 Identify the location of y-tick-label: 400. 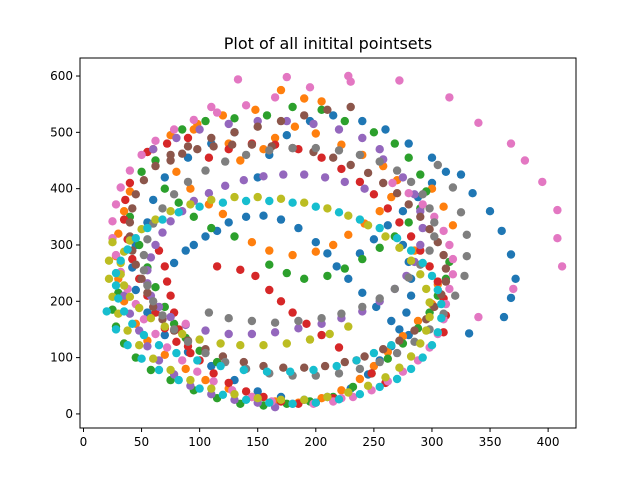
(61, 189).